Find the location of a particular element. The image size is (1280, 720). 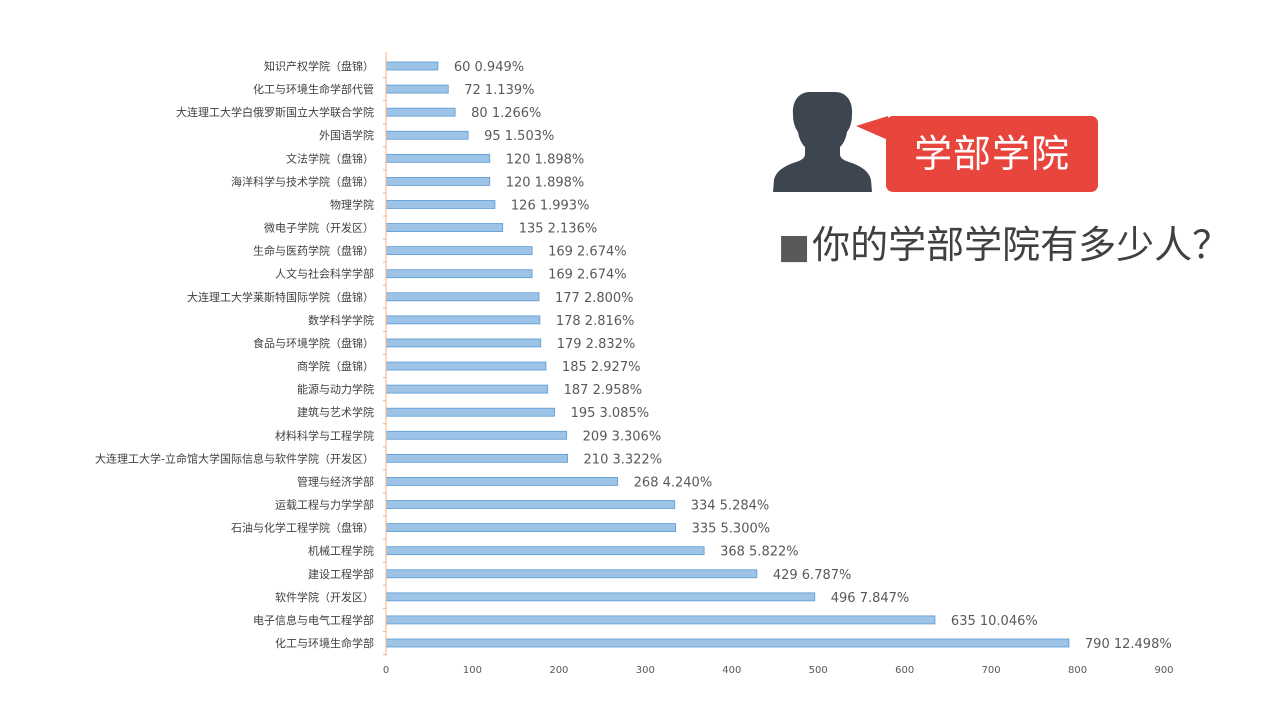

data-label: 60 0.949% is located at coordinates (489, 67).